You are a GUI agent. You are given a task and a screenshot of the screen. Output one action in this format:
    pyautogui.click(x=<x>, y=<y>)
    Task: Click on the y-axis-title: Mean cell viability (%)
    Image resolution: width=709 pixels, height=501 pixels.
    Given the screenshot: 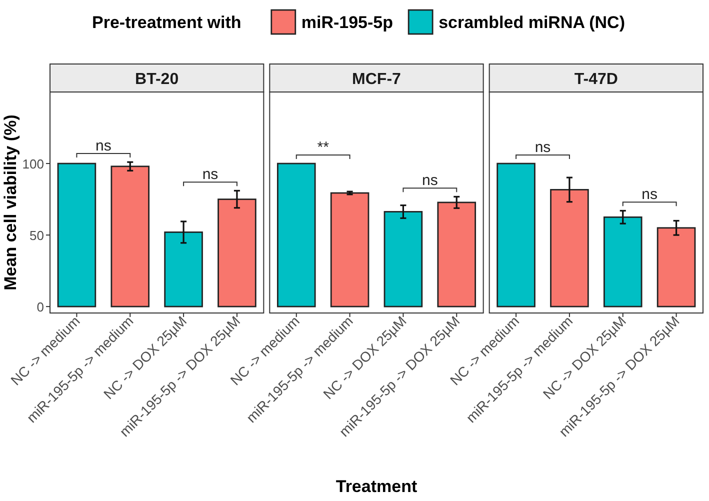 What is the action you would take?
    pyautogui.click(x=10, y=202)
    